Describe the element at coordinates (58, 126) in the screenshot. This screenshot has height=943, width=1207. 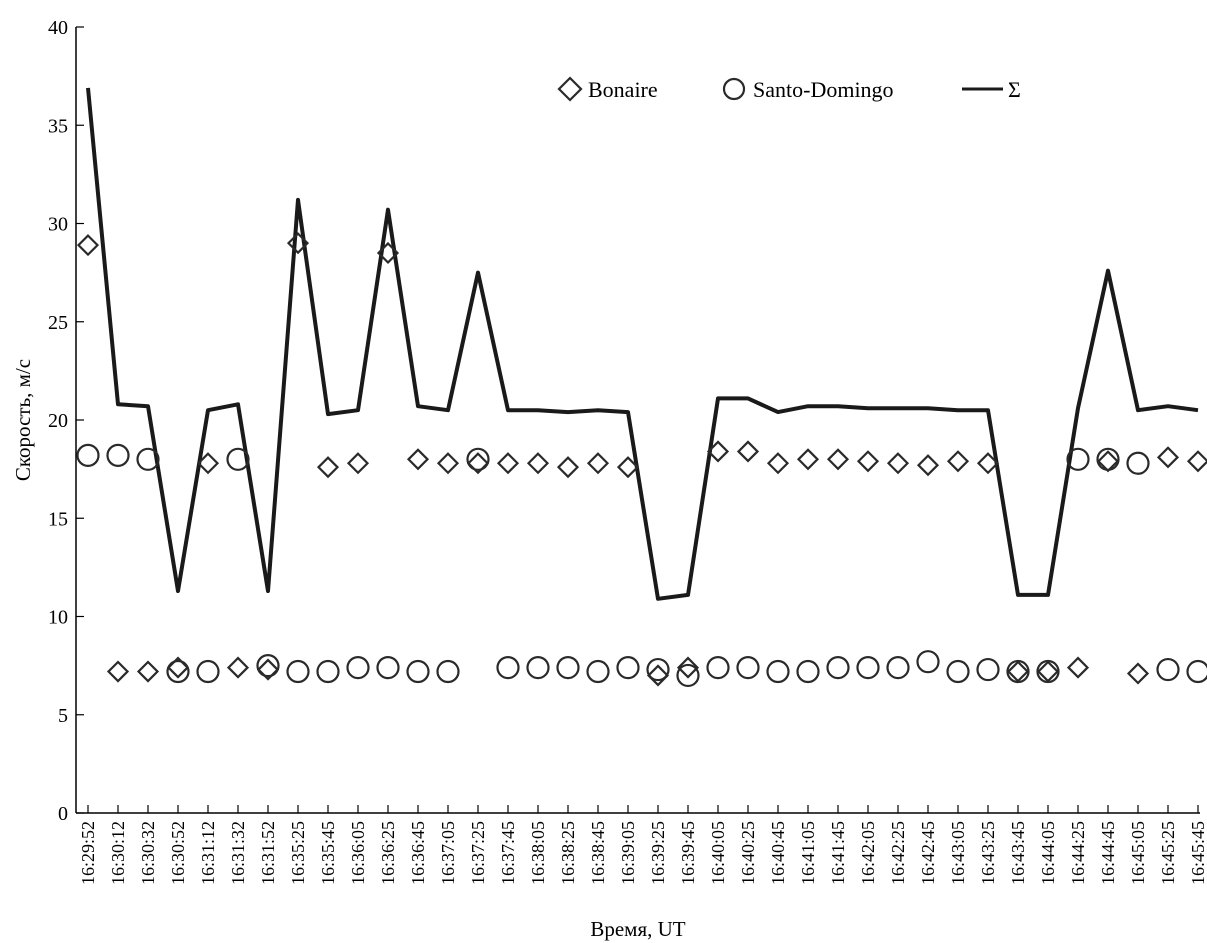
I see `y-tick-label: 35` at that location.